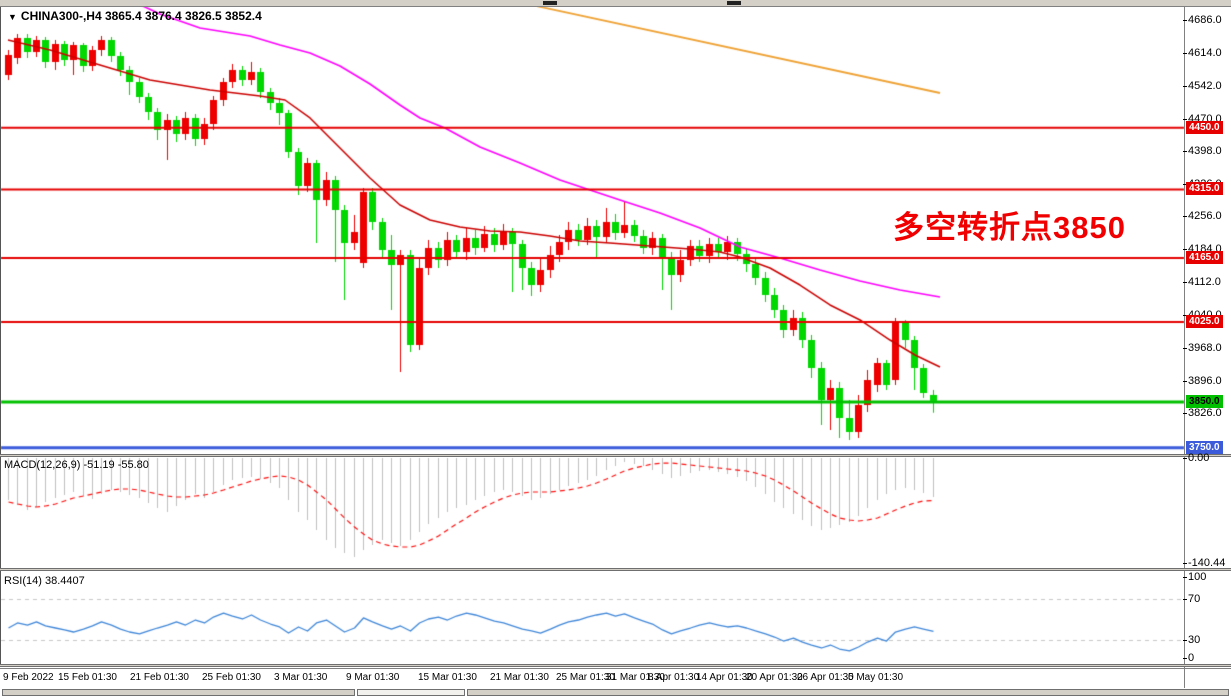 Image resolution: width=1231 pixels, height=696 pixels. Describe the element at coordinates (231, 677) in the screenshot. I see `date-axis-label: 25 Feb 01:30` at that location.